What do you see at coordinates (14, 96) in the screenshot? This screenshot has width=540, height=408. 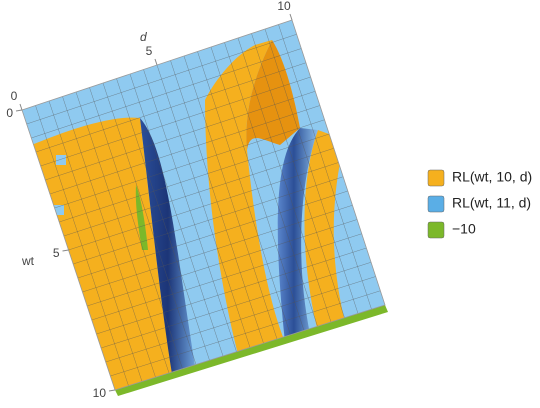 I see `x-tick-label: 0` at bounding box center [14, 96].